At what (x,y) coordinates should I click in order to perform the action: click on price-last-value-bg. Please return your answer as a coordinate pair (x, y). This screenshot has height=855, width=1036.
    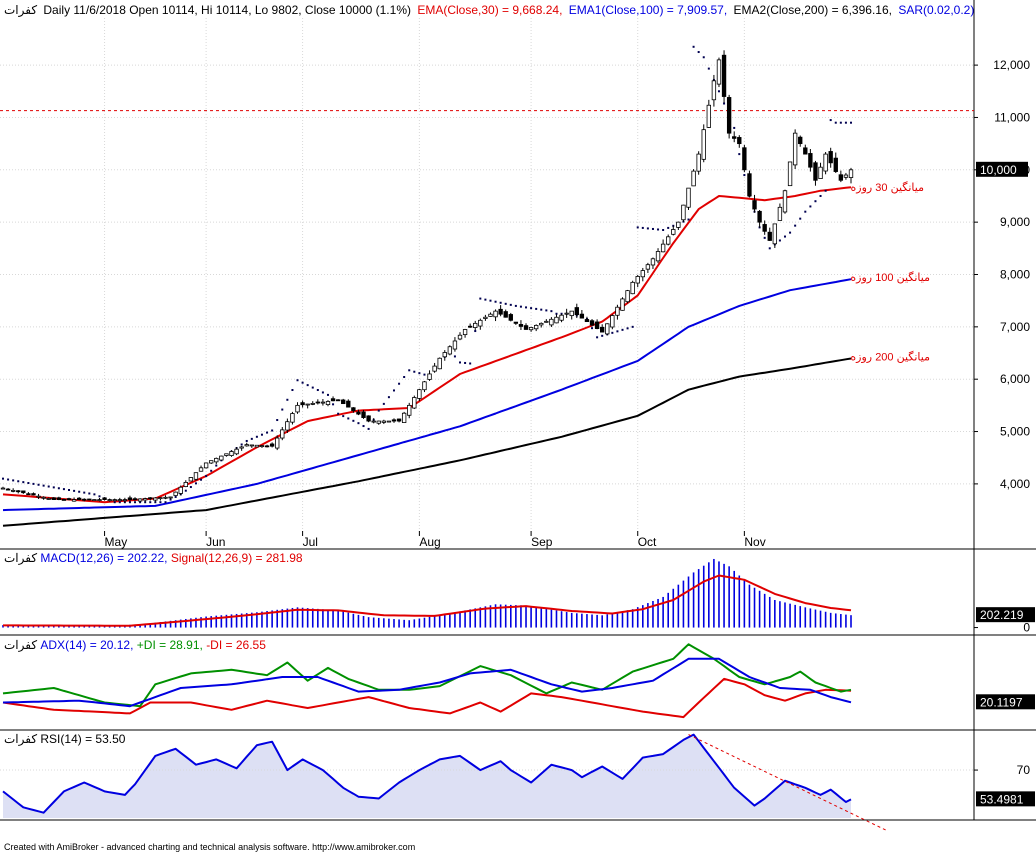
    Looking at the image, I should click on (1002, 169).